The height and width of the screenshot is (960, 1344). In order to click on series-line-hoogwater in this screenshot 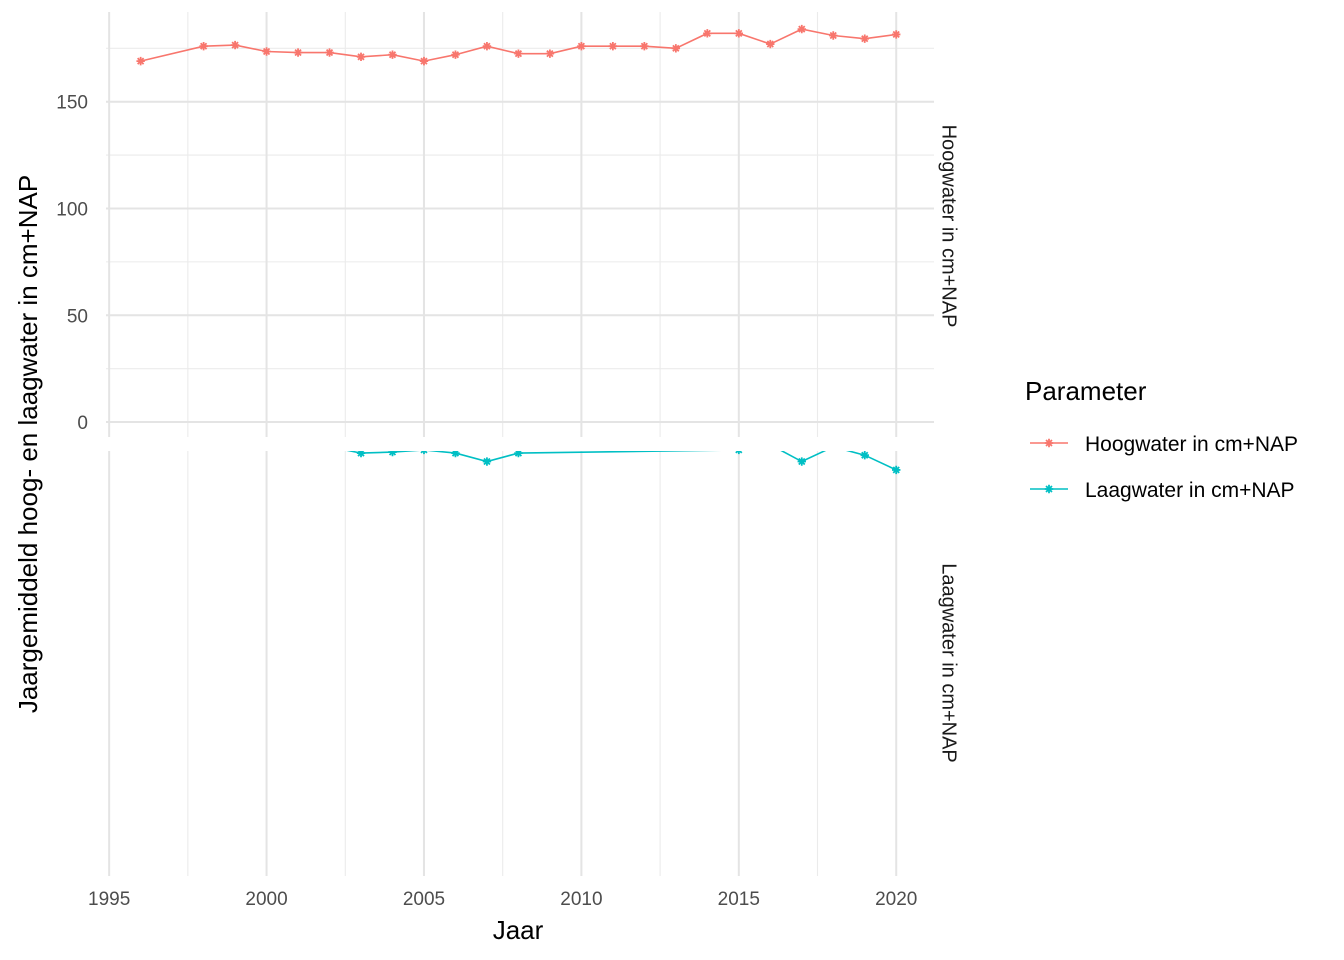, I will do `click(518, 45)`.